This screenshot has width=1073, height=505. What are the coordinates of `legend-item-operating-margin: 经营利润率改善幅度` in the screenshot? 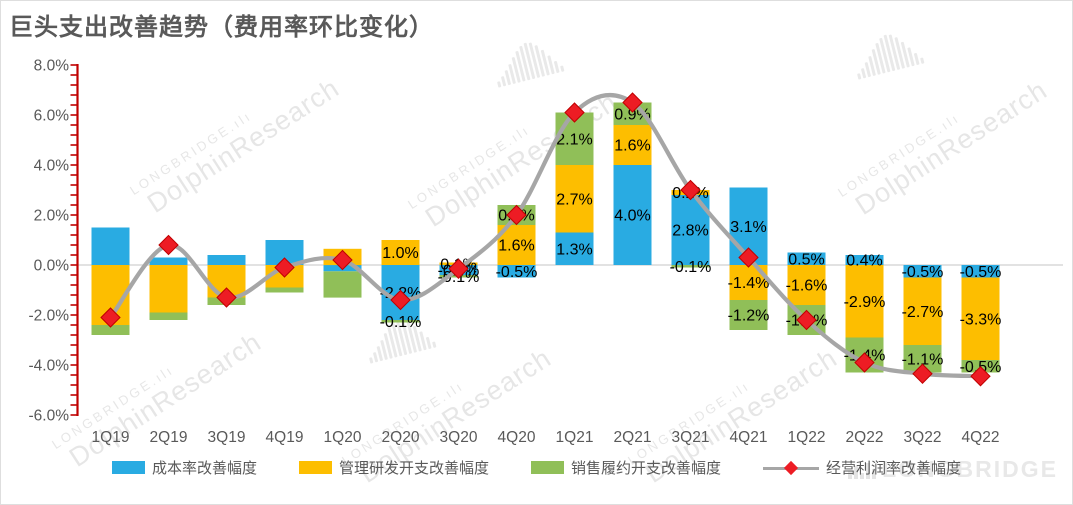 It's located at (862, 467).